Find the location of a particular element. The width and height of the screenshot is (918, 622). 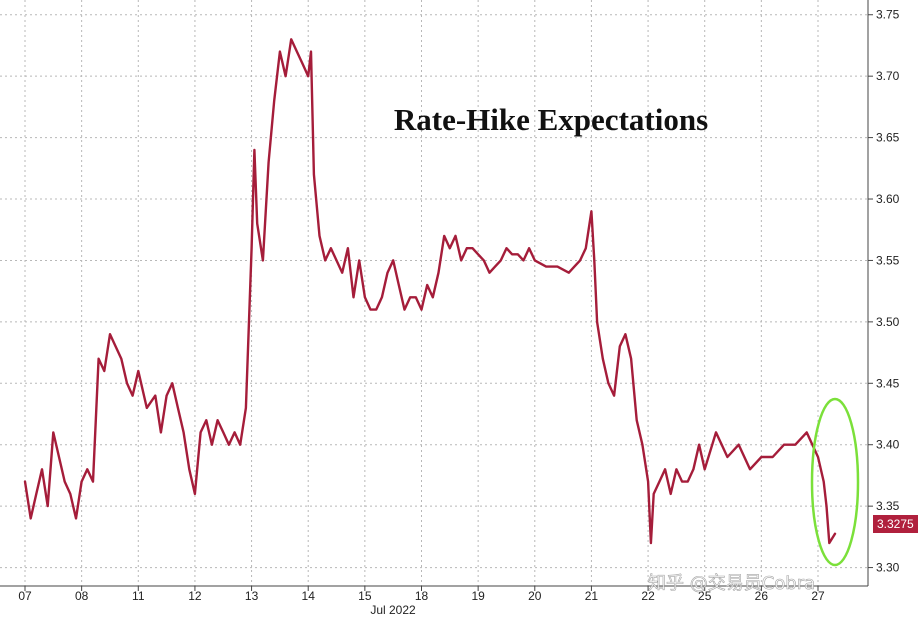

y-tick-label: 3.70 is located at coordinates (888, 76).